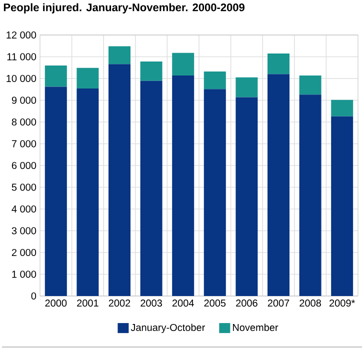 The image size is (364, 348). I want to click on y-tick-label: 5 000, so click(24, 187).